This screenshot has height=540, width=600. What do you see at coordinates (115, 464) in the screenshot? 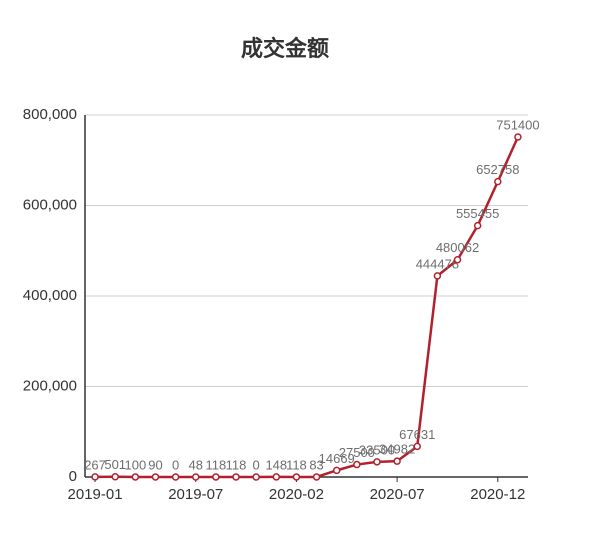
I see `value-label: 501` at bounding box center [115, 464].